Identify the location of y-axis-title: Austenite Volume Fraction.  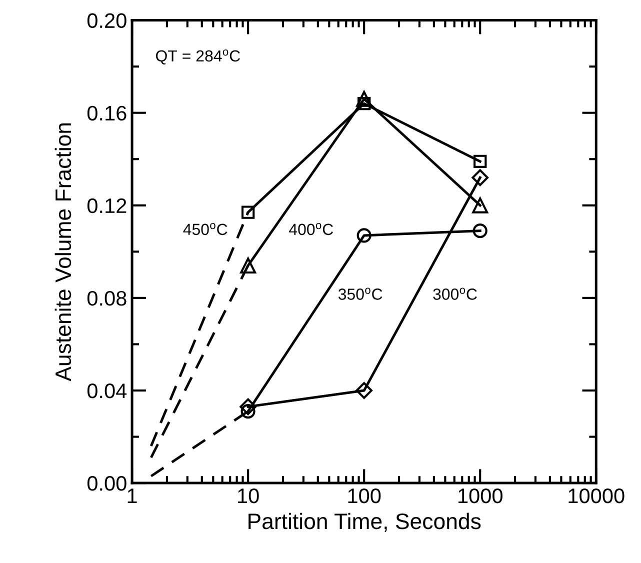
(63, 252).